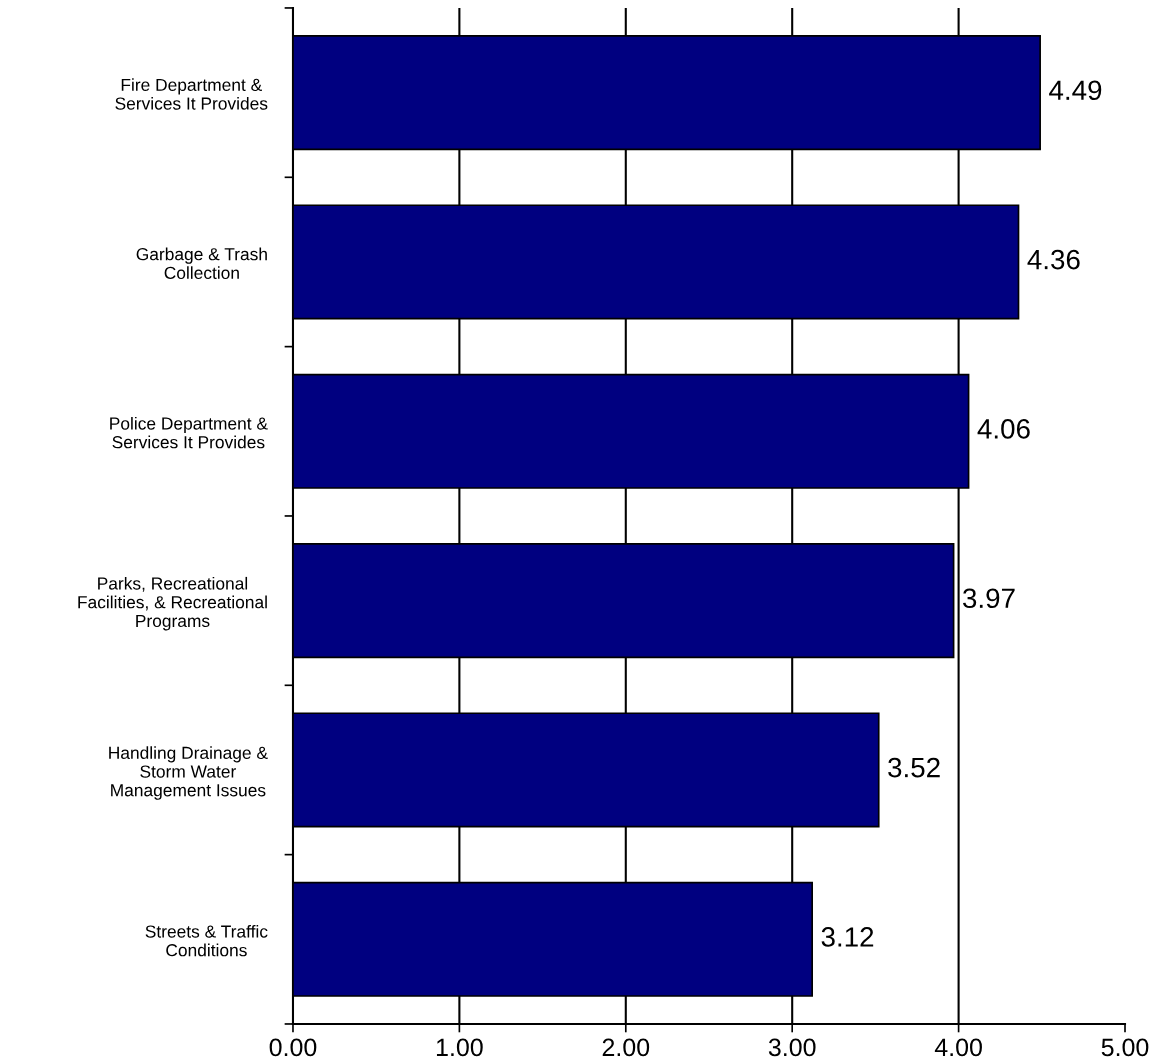 The width and height of the screenshot is (1164, 1061). What do you see at coordinates (459, 1047) in the screenshot?
I see `x-tick-label: 1.00` at bounding box center [459, 1047].